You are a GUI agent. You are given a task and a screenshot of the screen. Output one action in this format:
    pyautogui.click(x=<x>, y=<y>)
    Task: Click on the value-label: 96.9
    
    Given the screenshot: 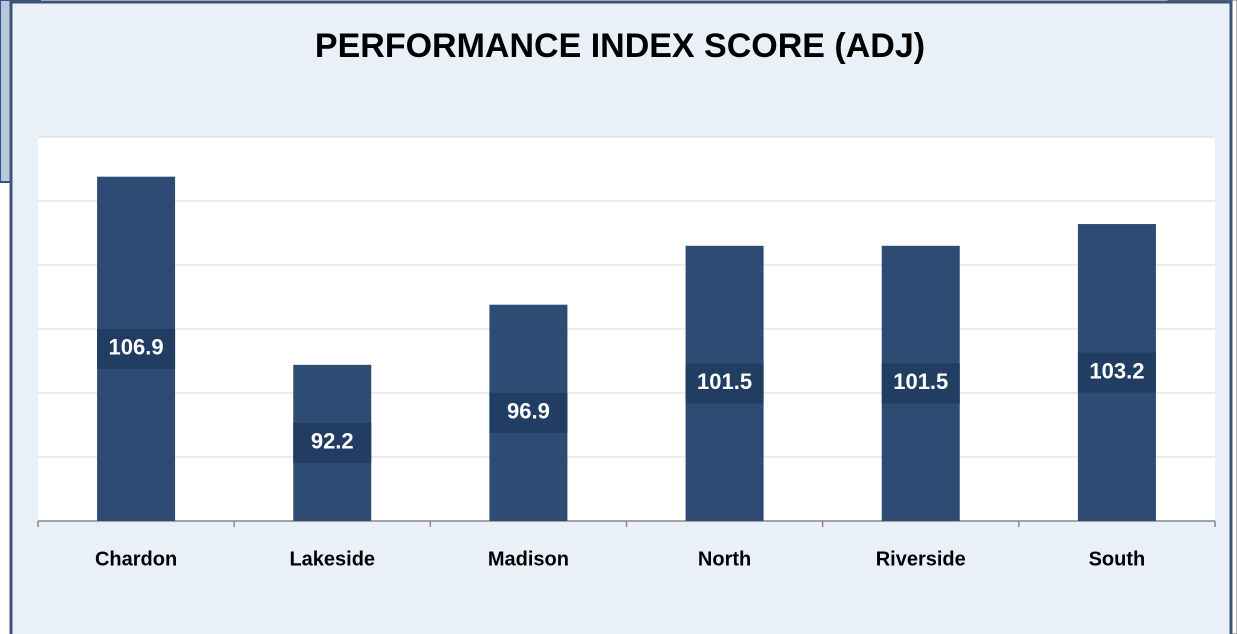 What is the action you would take?
    pyautogui.click(x=528, y=411)
    